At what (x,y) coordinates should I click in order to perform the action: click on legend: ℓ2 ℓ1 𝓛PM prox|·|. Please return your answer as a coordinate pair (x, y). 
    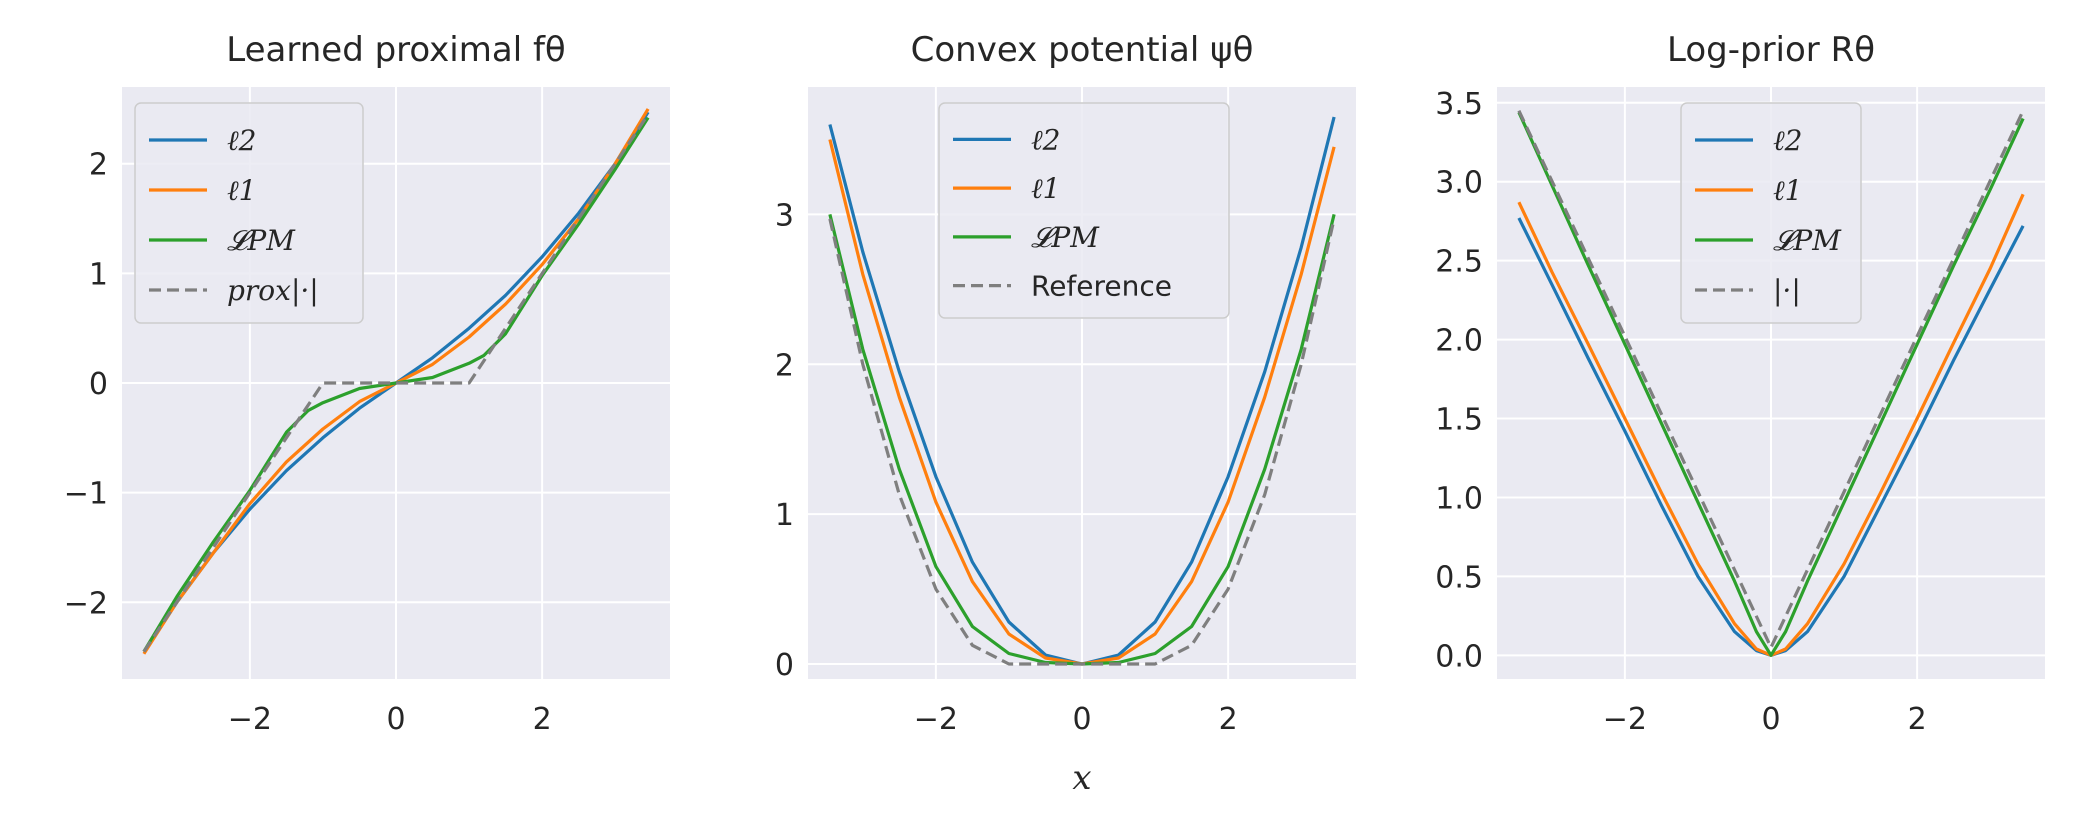
    Looking at the image, I should click on (249, 213).